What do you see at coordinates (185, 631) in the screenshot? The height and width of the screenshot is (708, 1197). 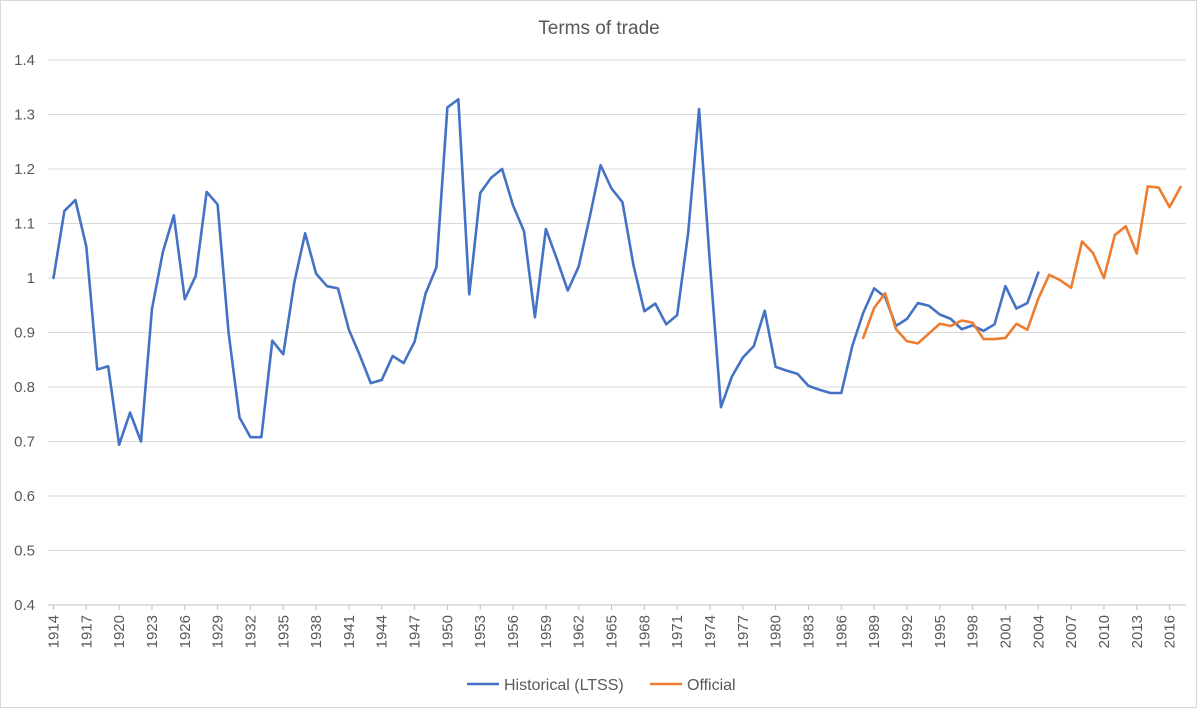 I see `x-tick-label: 1926` at bounding box center [185, 631].